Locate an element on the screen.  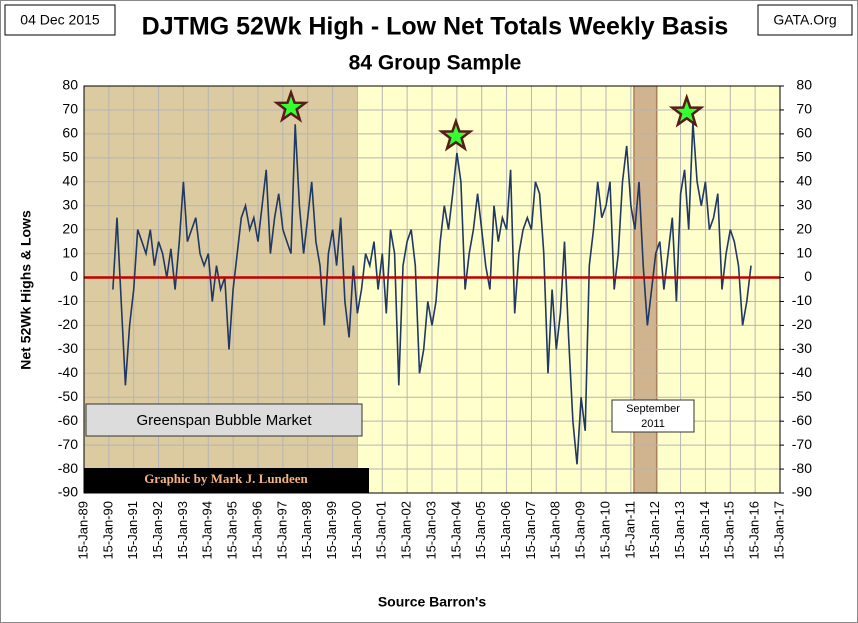
x-tick-label: 15-Jan-11 is located at coordinates (629, 530).